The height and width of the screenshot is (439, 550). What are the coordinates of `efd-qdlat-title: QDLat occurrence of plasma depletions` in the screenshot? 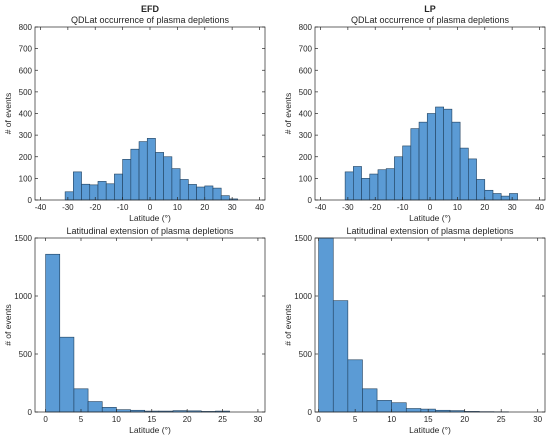 It's located at (150, 20).